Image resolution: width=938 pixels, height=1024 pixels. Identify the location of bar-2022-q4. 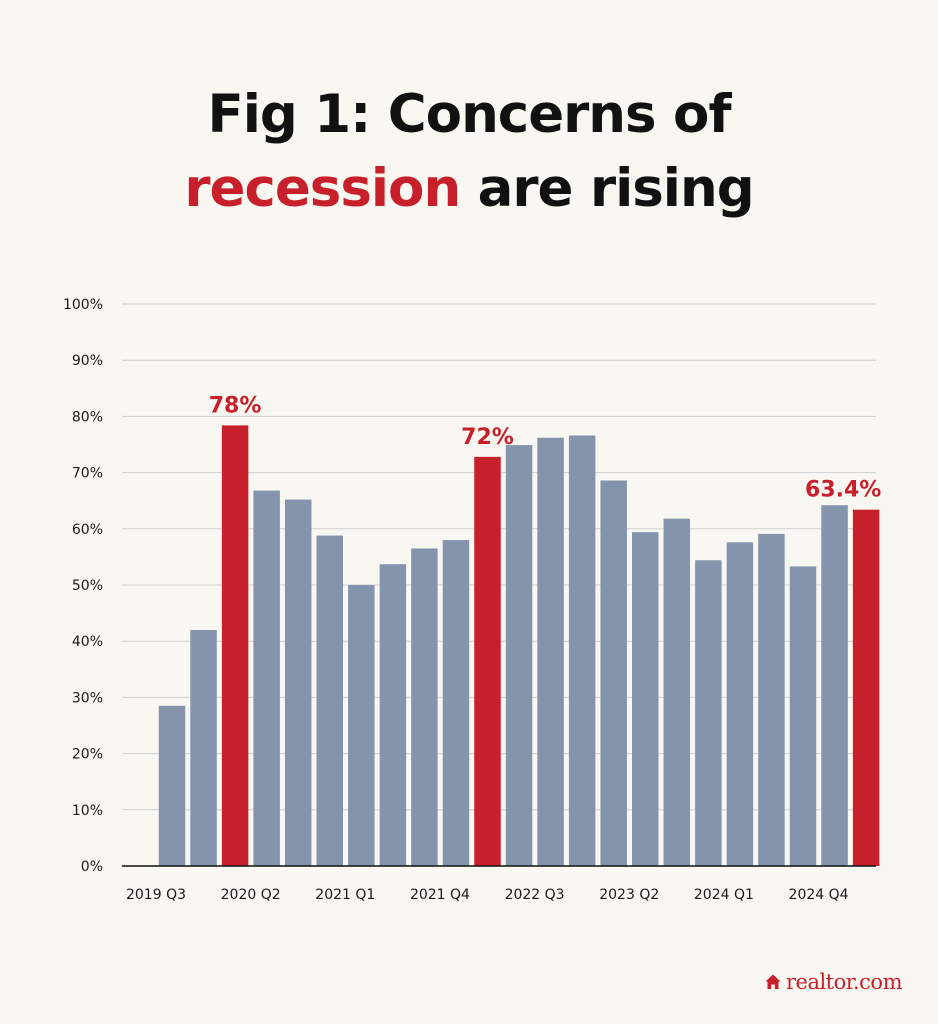
(582, 650).